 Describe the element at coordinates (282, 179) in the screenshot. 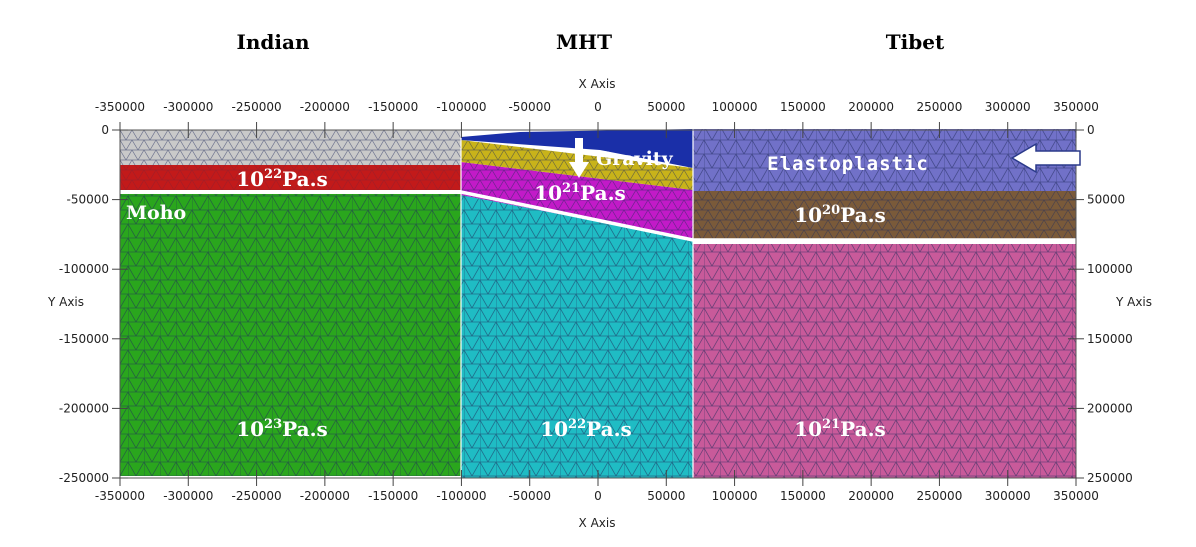

I see `indian-crust-viscosity: 1022Pa.s` at that location.